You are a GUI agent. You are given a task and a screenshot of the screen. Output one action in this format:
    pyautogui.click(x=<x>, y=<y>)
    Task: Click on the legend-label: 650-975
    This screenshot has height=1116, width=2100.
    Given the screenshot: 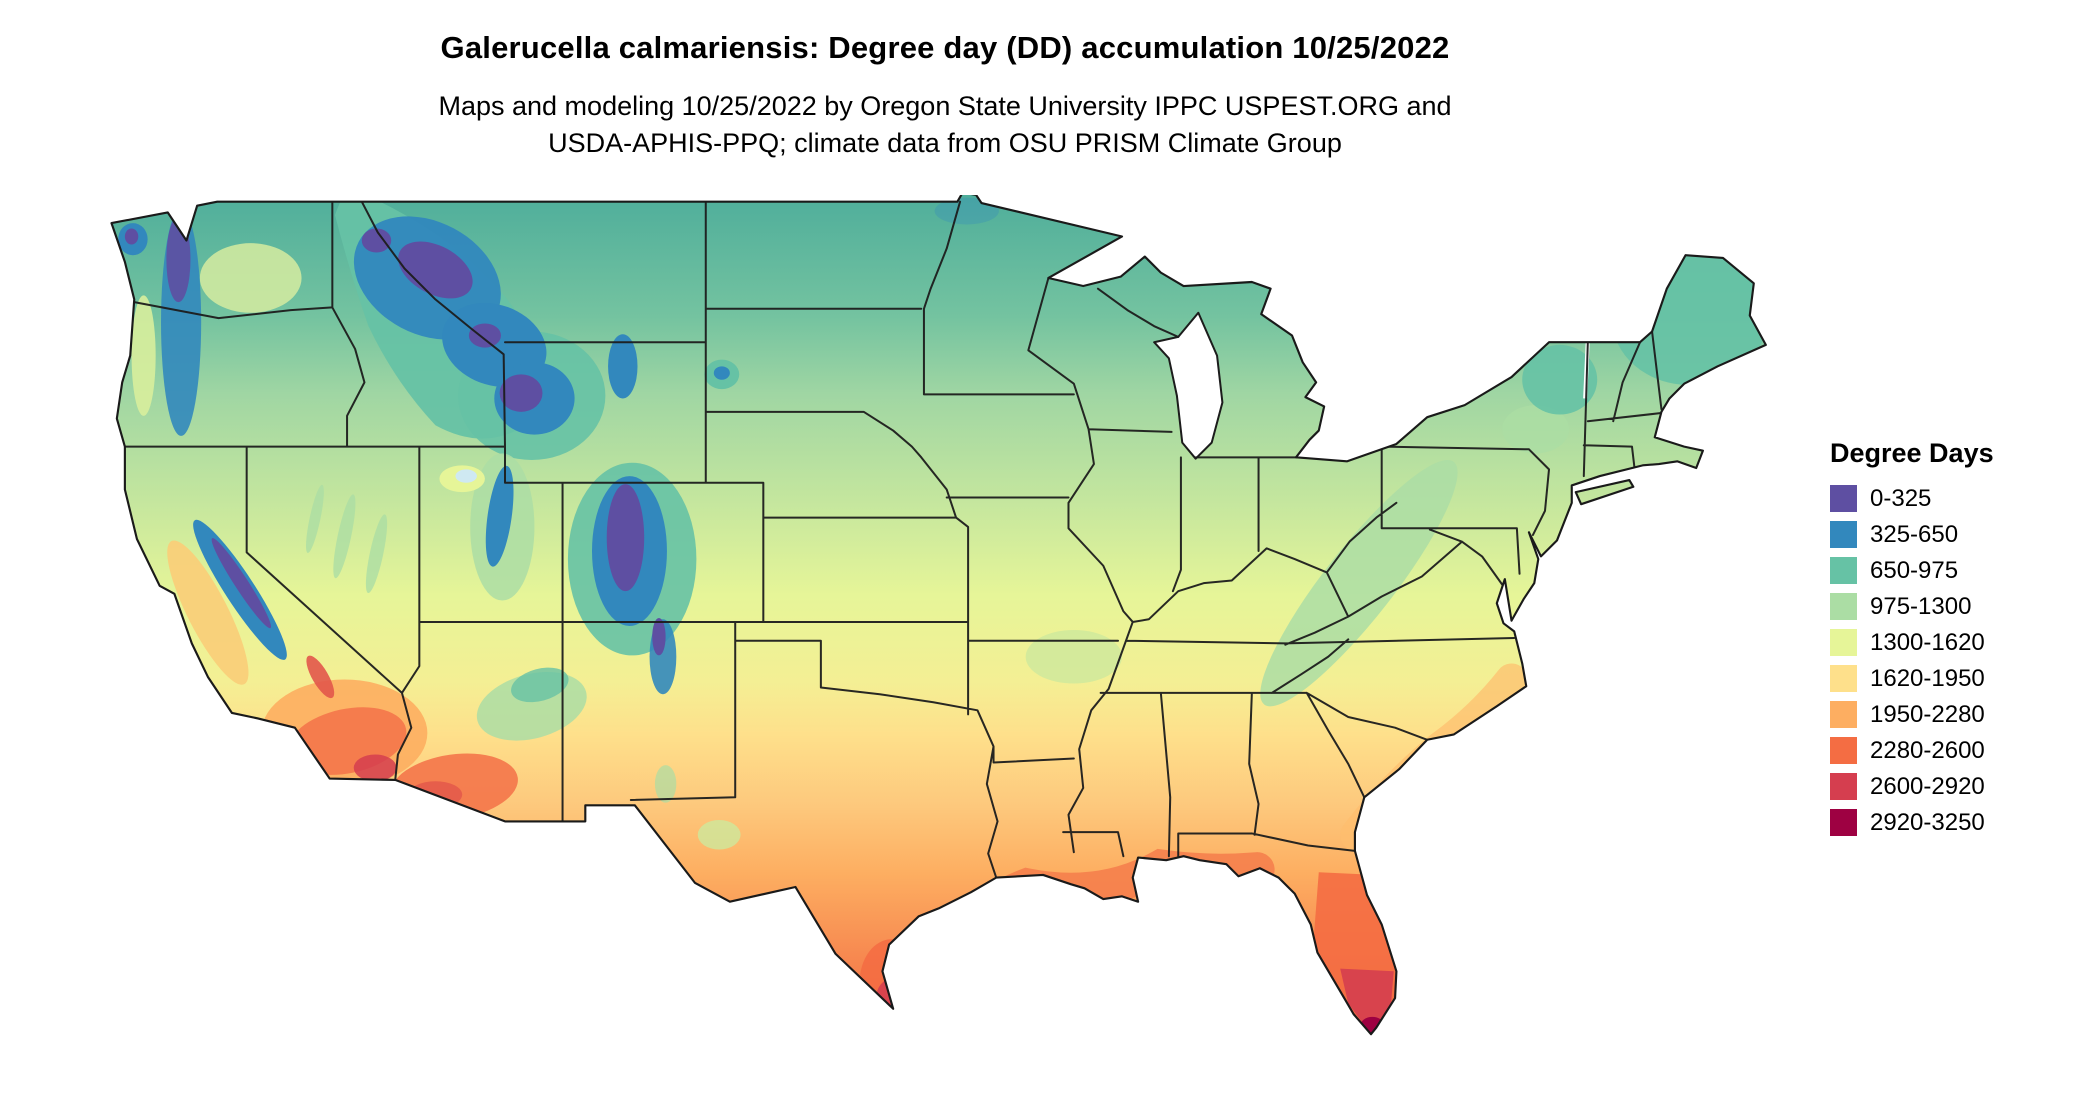 What is the action you would take?
    pyautogui.click(x=1914, y=570)
    